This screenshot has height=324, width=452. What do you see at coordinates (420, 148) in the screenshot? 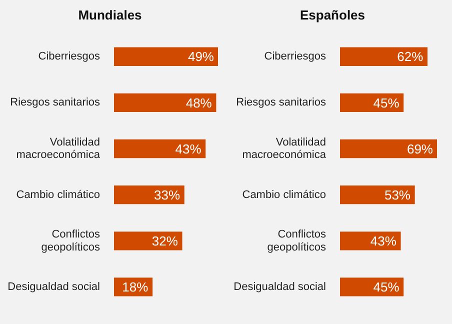
I see `data-label: 69%` at bounding box center [420, 148].